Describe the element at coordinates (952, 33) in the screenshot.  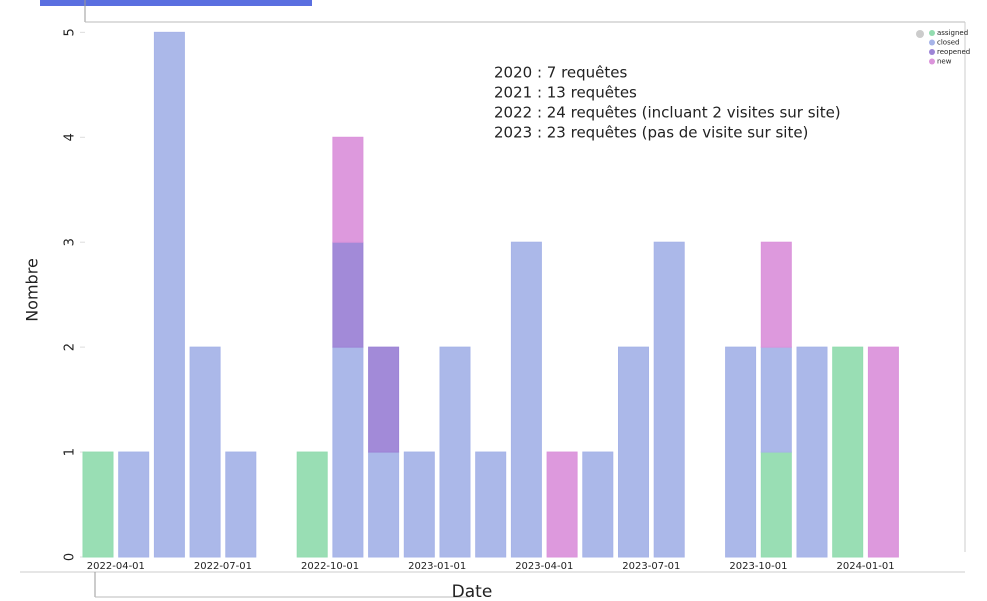
I see `legend-label: assigned` at that location.